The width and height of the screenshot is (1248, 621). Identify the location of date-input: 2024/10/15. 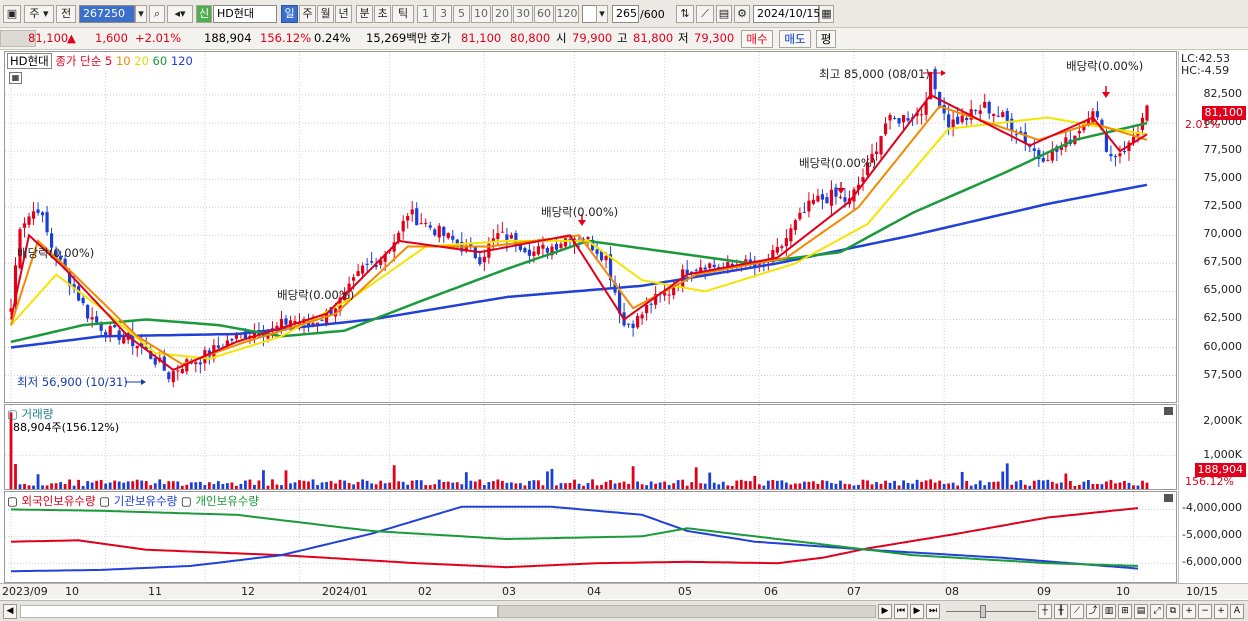
(786, 14).